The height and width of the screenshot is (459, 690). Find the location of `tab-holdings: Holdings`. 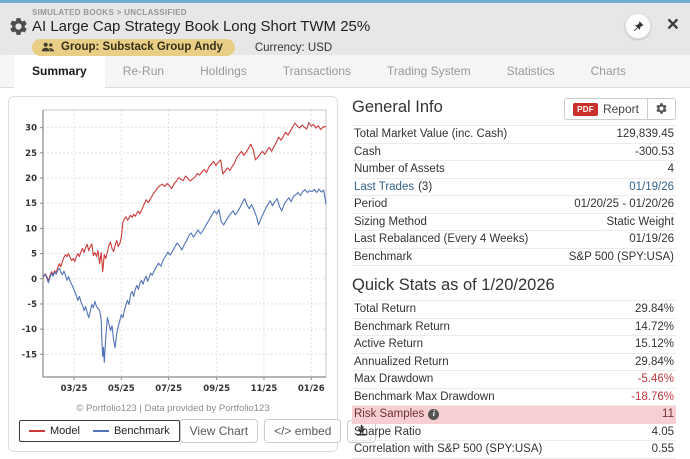

tab-holdings: Holdings is located at coordinates (223, 71).